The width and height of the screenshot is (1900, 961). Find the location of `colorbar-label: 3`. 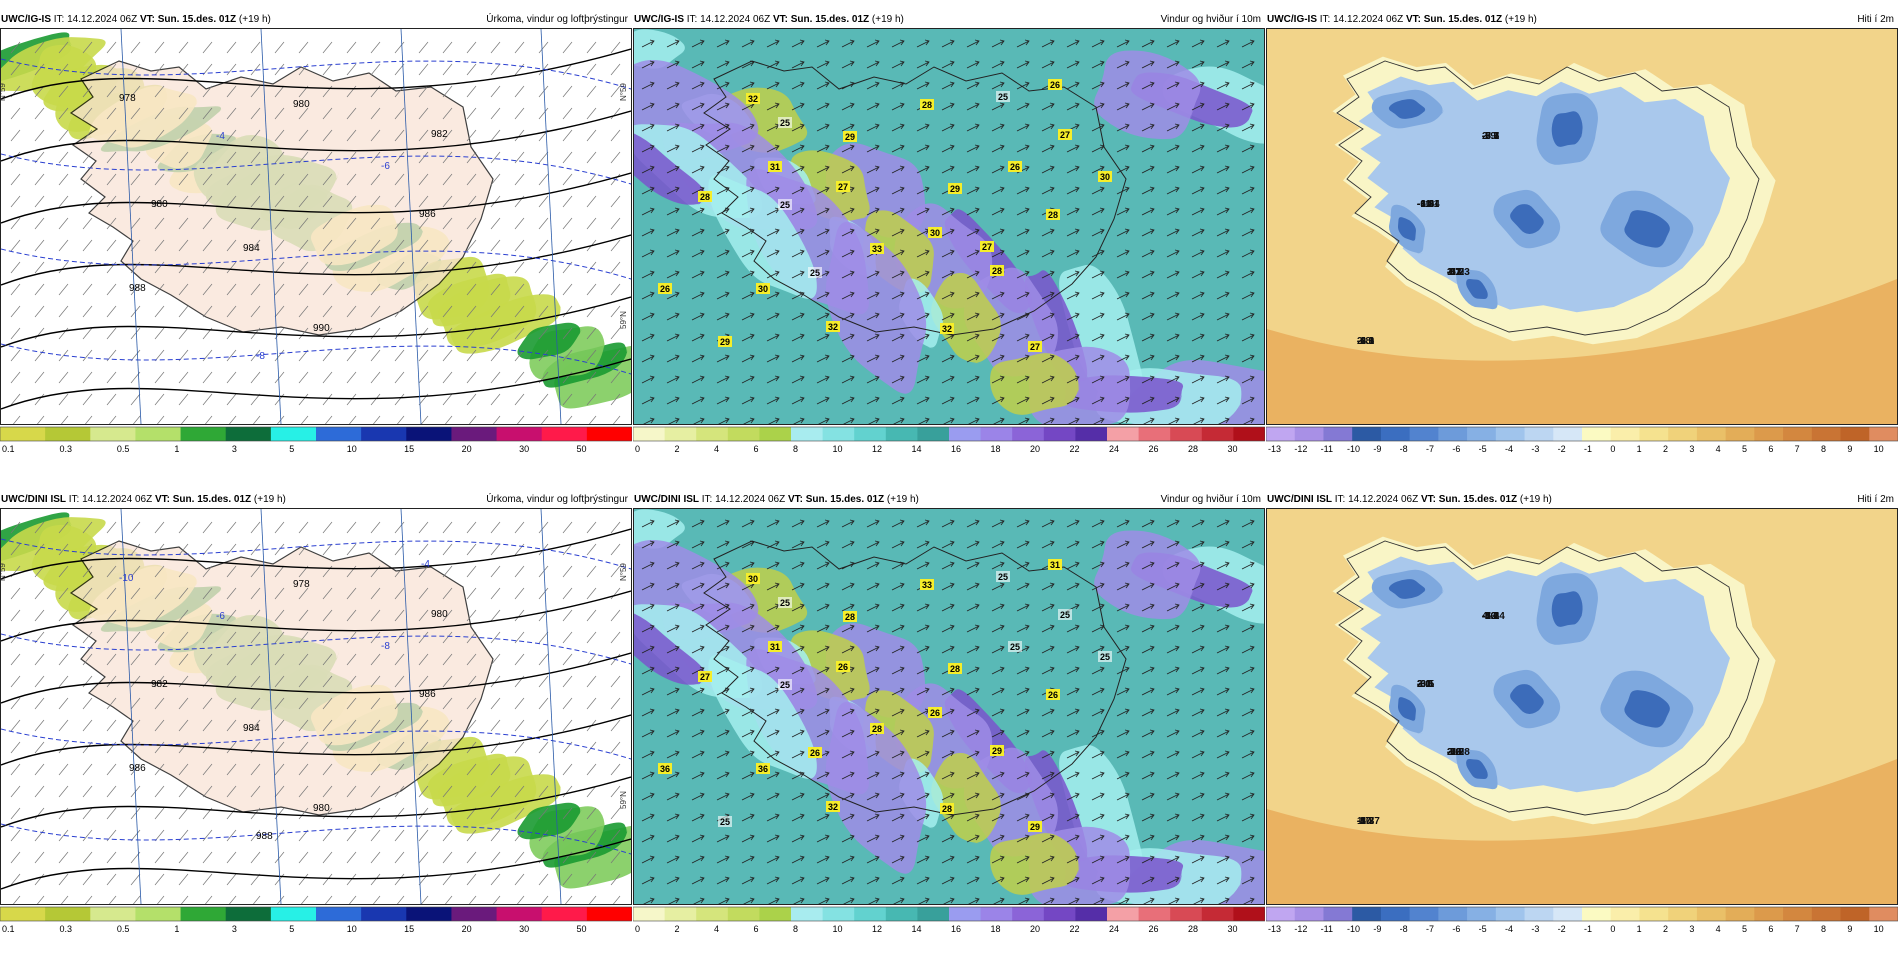

colorbar-label: 3 is located at coordinates (234, 929).